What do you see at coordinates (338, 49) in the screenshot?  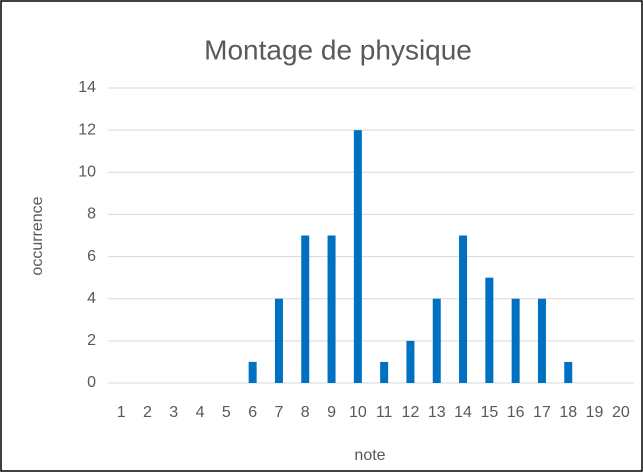 I see `chart-title: Montage de physique` at bounding box center [338, 49].